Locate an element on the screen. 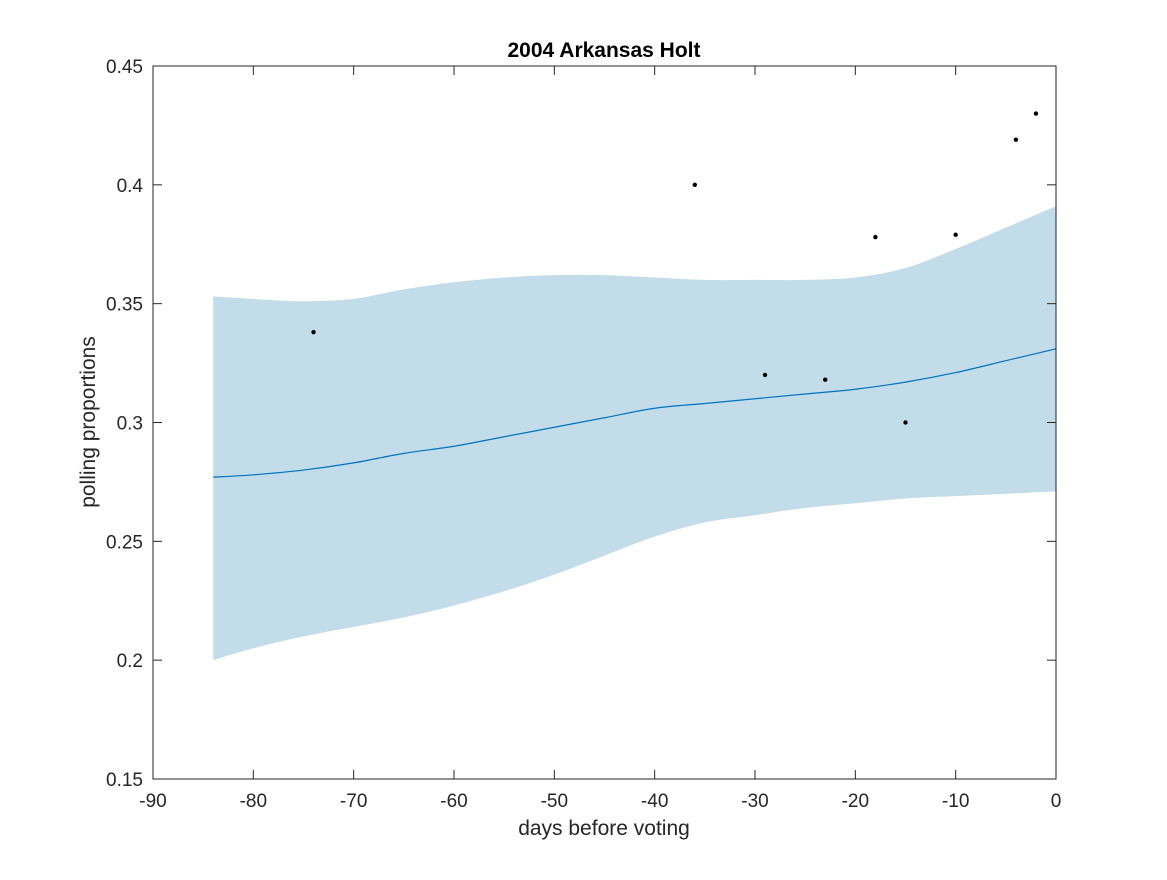 The image size is (1167, 880). x-tick-label: 0 is located at coordinates (1056, 801).